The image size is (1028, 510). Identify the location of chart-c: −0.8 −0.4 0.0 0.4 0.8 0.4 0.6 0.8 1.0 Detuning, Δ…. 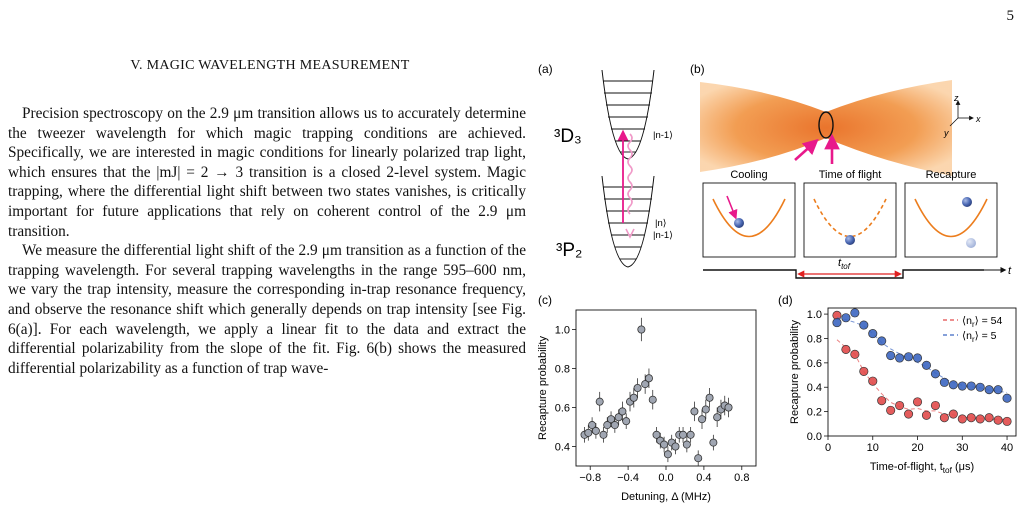
(647, 406).